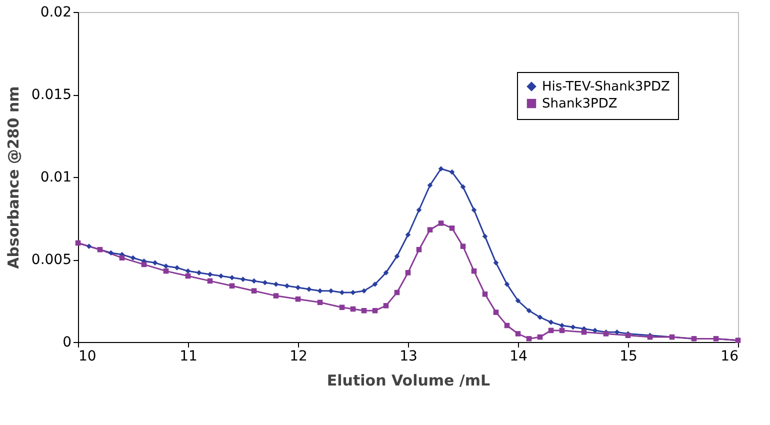 The height and width of the screenshot is (425, 770). Describe the element at coordinates (299, 356) in the screenshot. I see `x-tick-label: 12` at that location.